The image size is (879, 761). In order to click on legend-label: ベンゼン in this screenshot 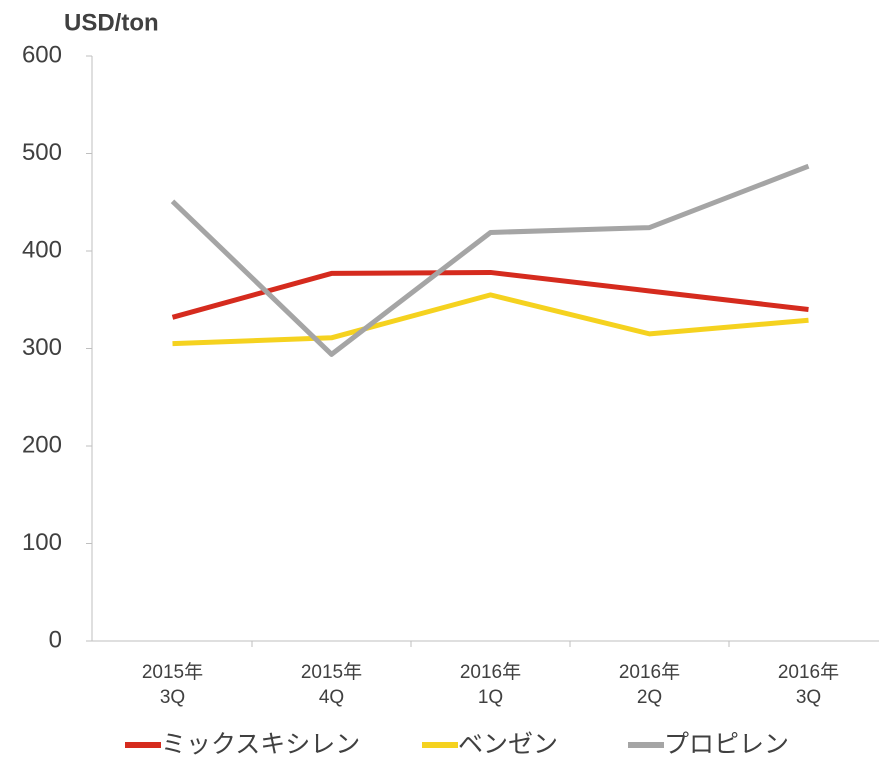, I will do `click(508, 745)`.